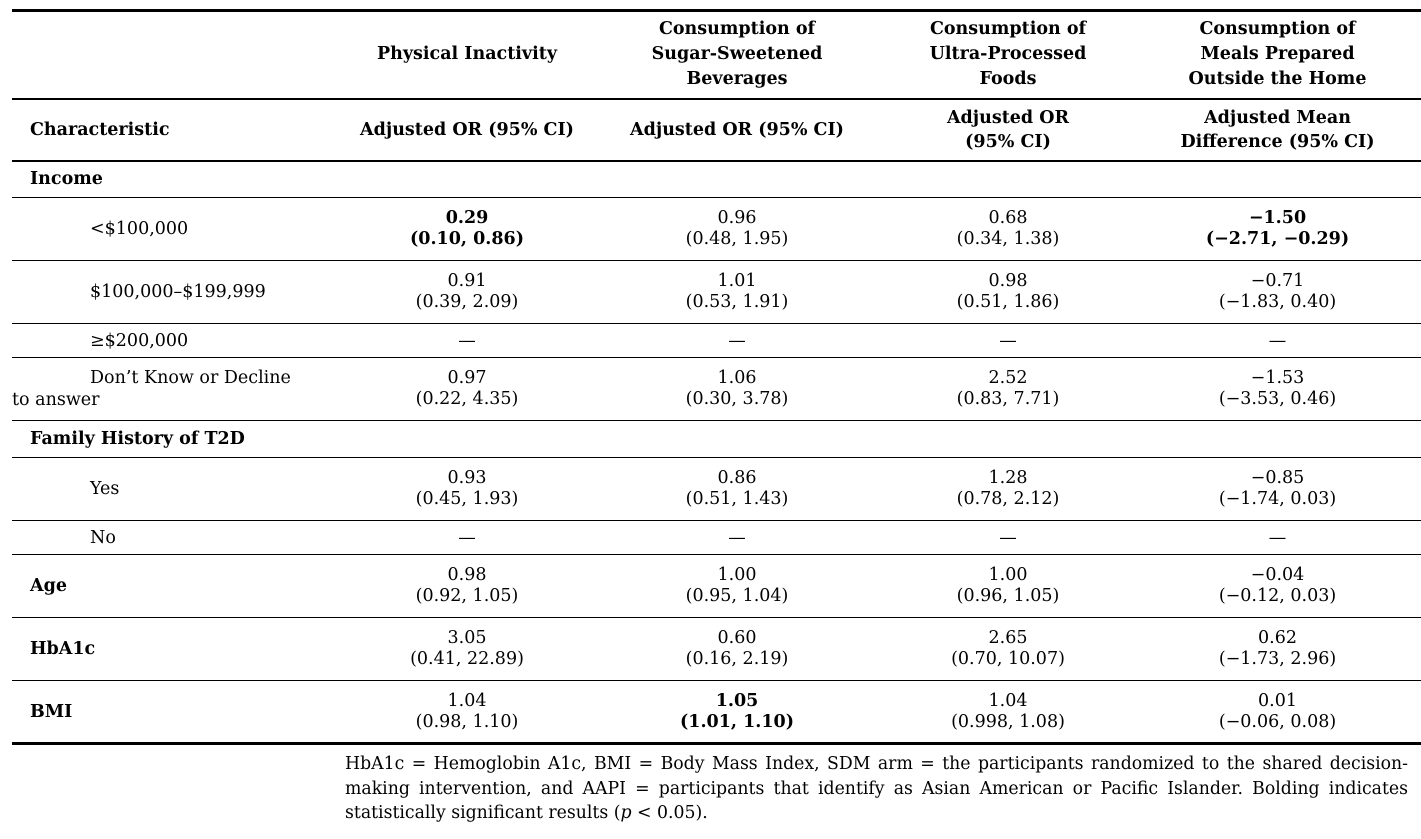  What do you see at coordinates (1008, 700) in the screenshot?
I see `estimate-value: 1.04` at bounding box center [1008, 700].